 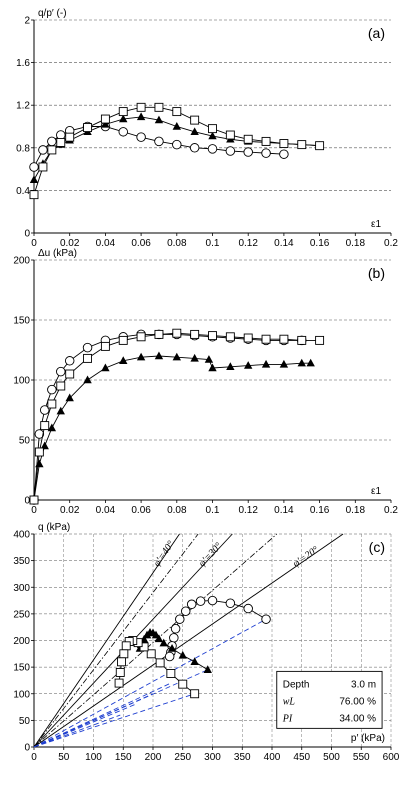 I want to click on x-tick-label: 0.16, so click(x=320, y=510).